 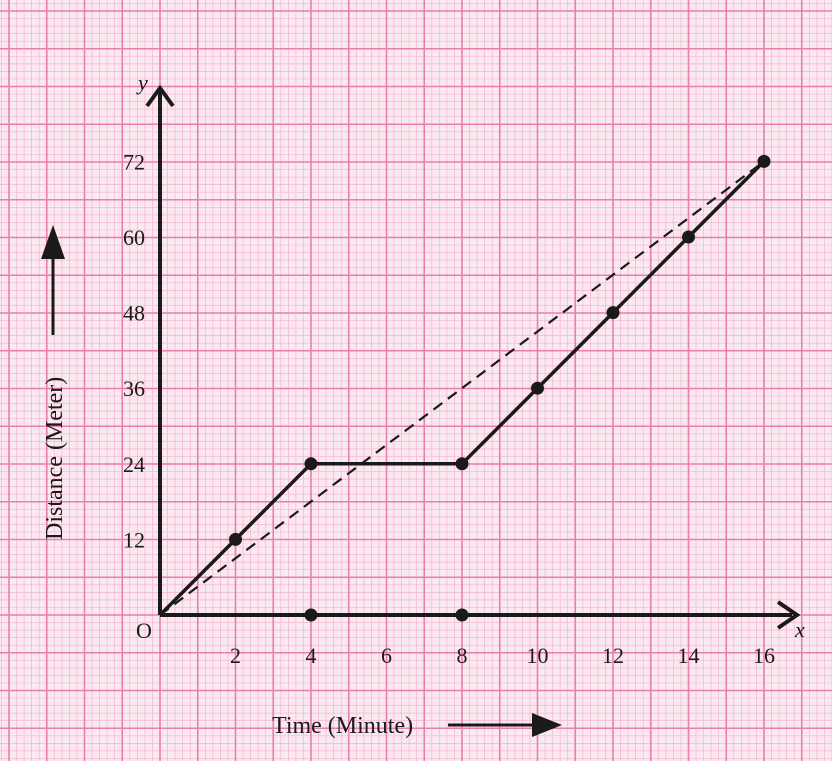 I want to click on x-axis-title: Time (Minute), so click(x=342, y=726).